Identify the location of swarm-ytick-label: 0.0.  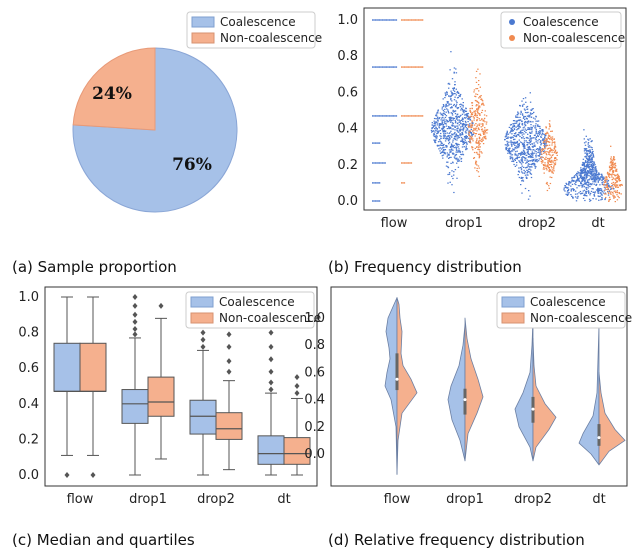
(347, 201).